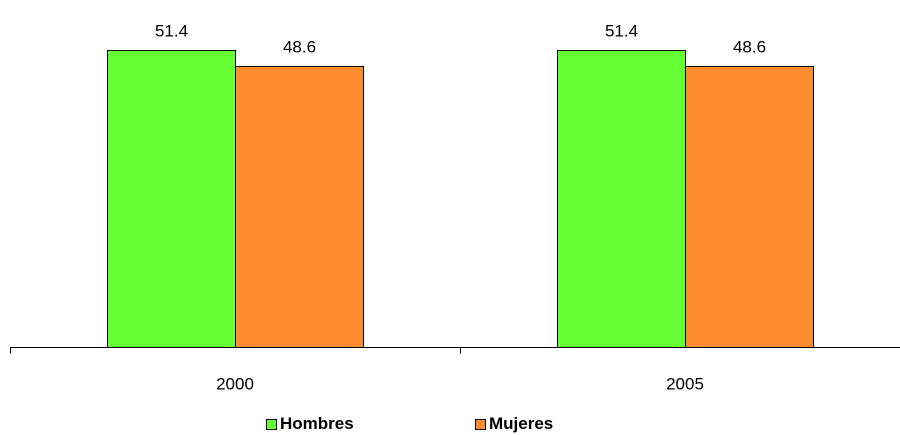  I want to click on x-tick-label-2000: 2000, so click(235, 384).